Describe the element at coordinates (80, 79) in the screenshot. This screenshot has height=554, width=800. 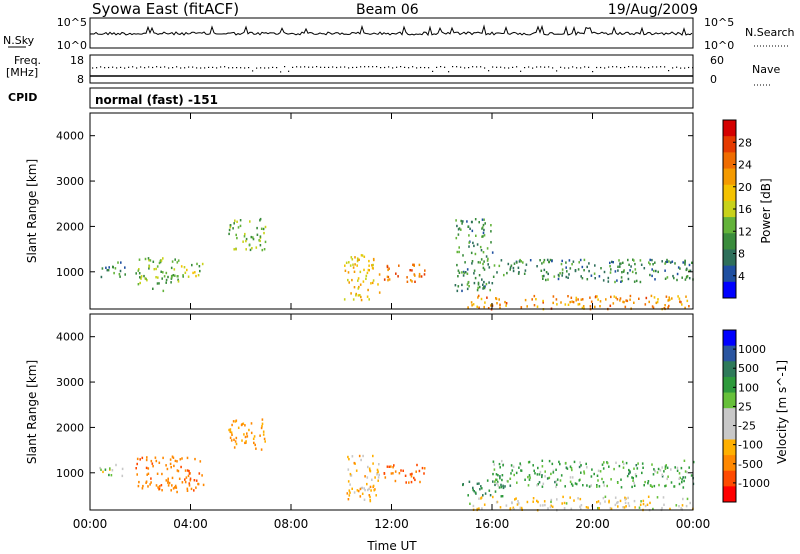
I see `freq-tick-bottom: 8` at that location.